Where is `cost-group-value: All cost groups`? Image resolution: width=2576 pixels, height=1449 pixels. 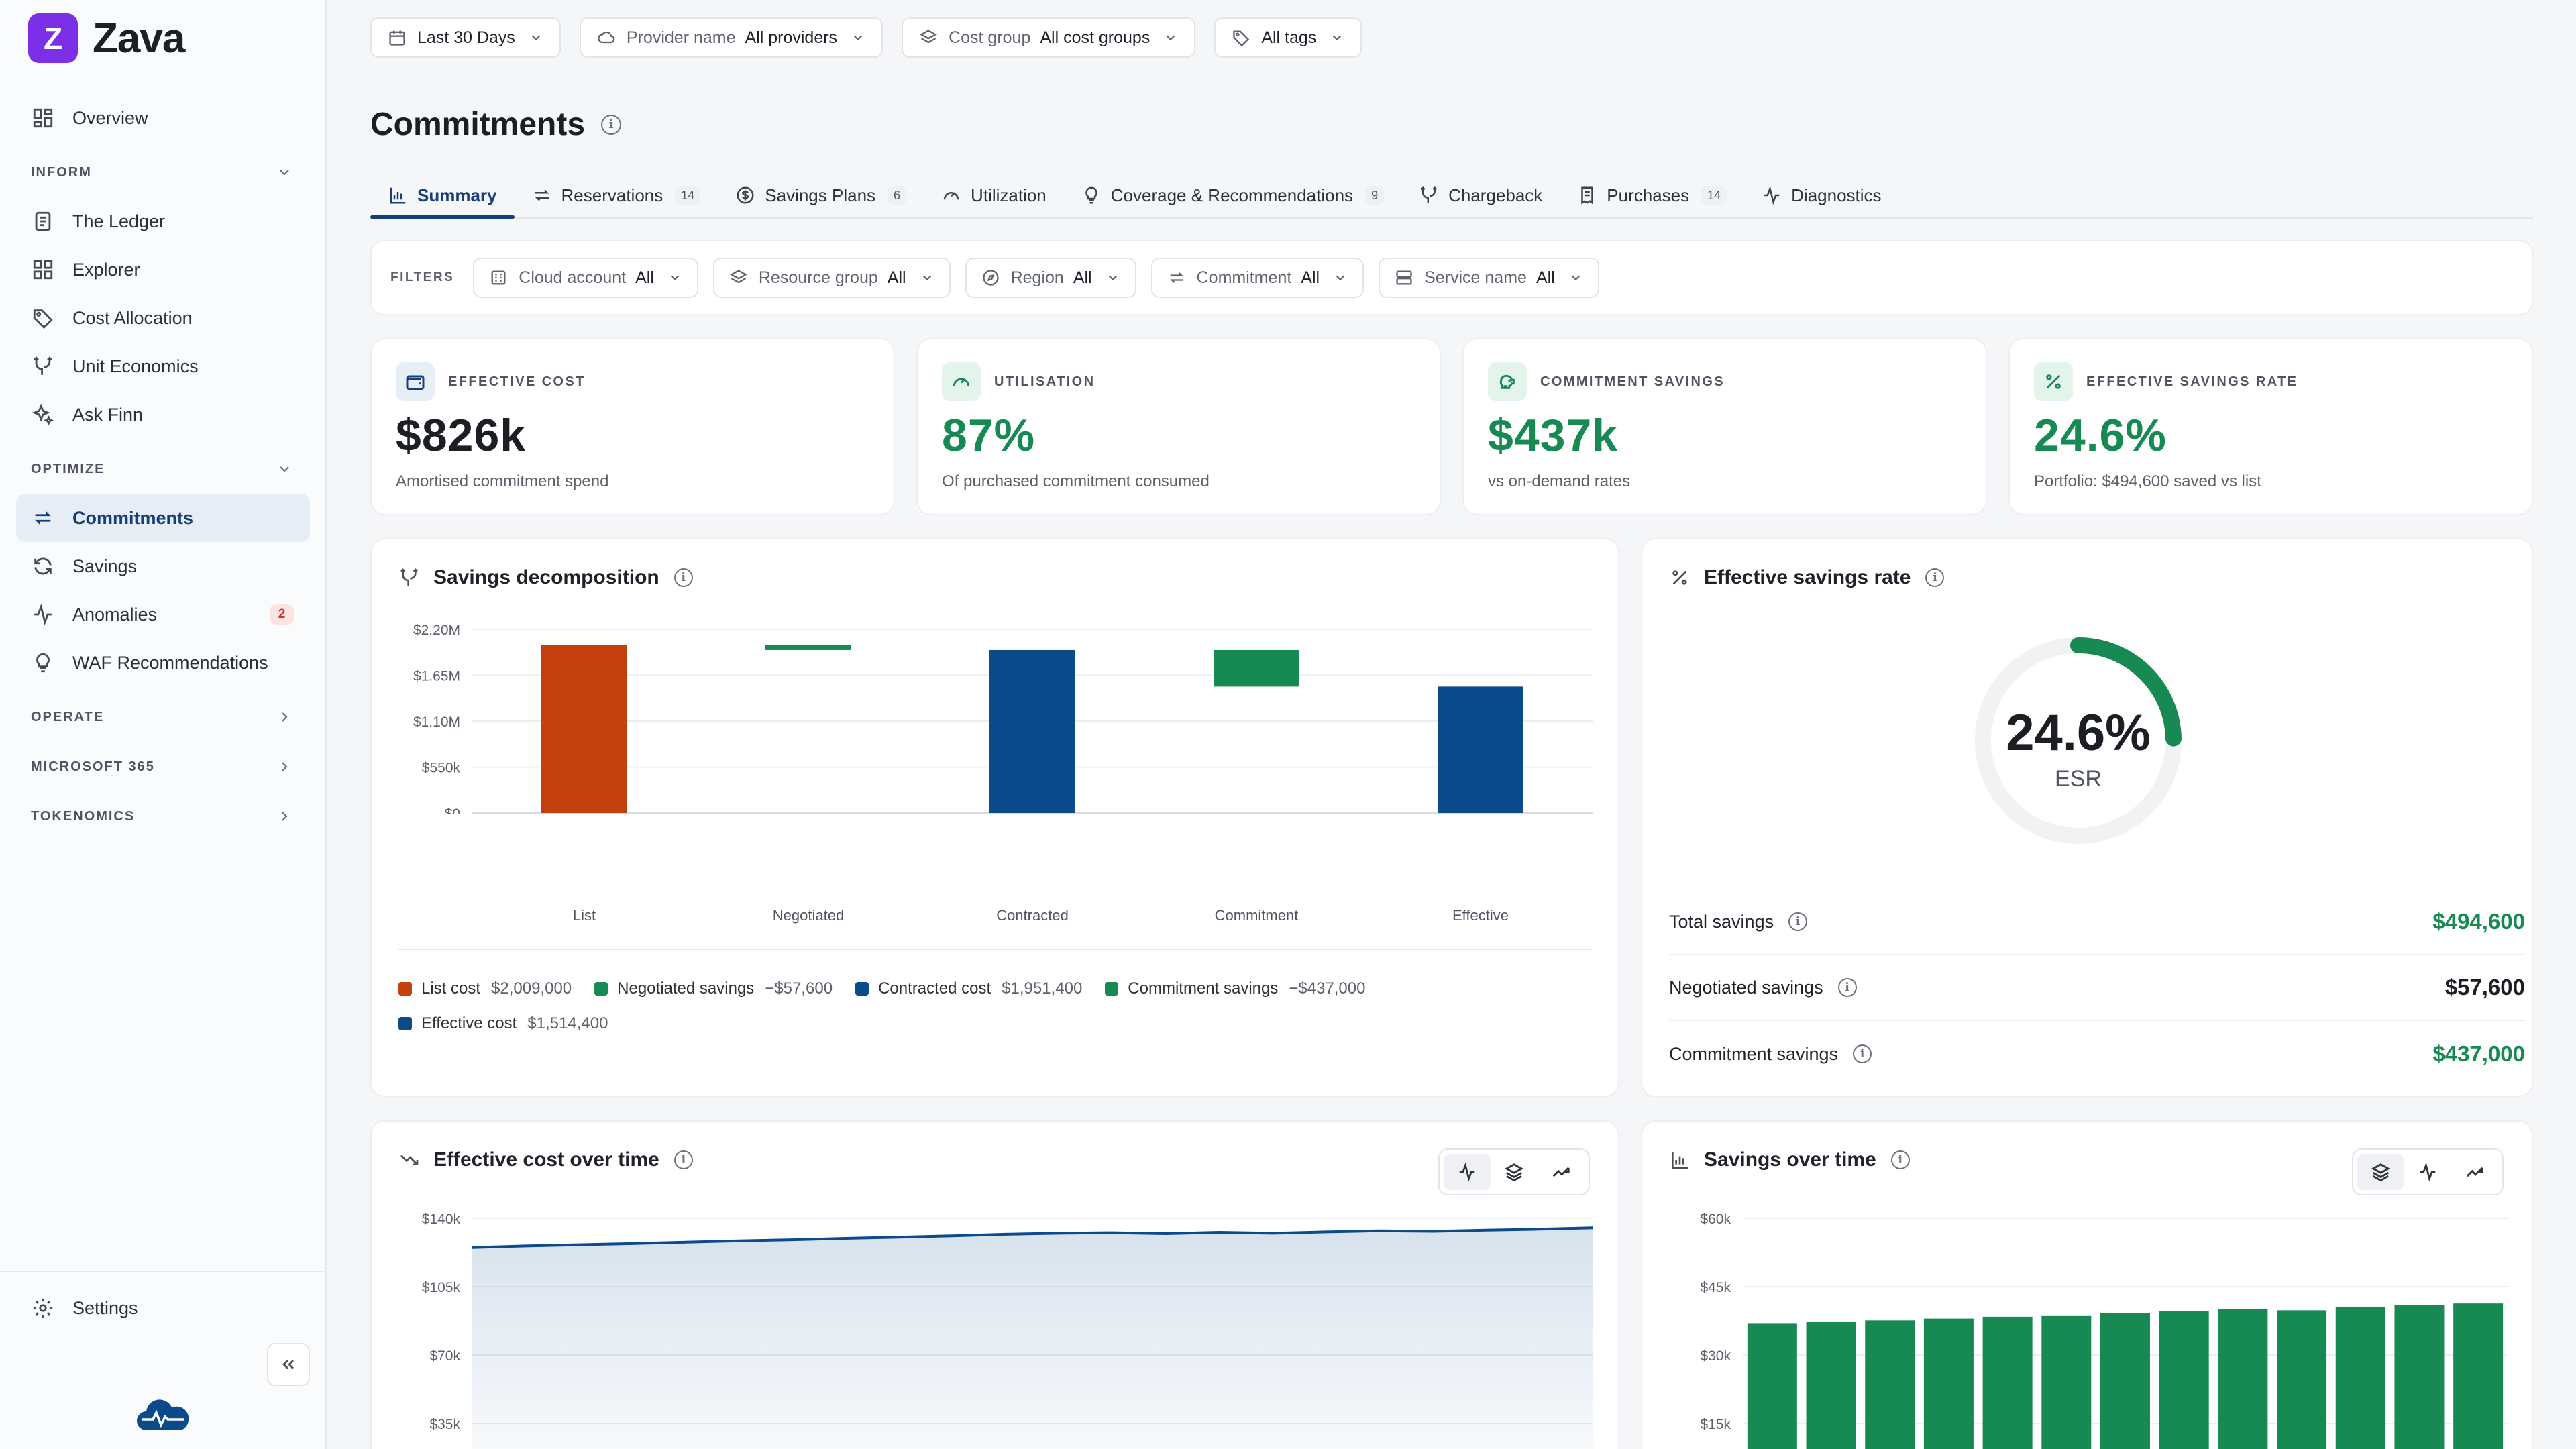 cost-group-value: All cost groups is located at coordinates (1095, 37).